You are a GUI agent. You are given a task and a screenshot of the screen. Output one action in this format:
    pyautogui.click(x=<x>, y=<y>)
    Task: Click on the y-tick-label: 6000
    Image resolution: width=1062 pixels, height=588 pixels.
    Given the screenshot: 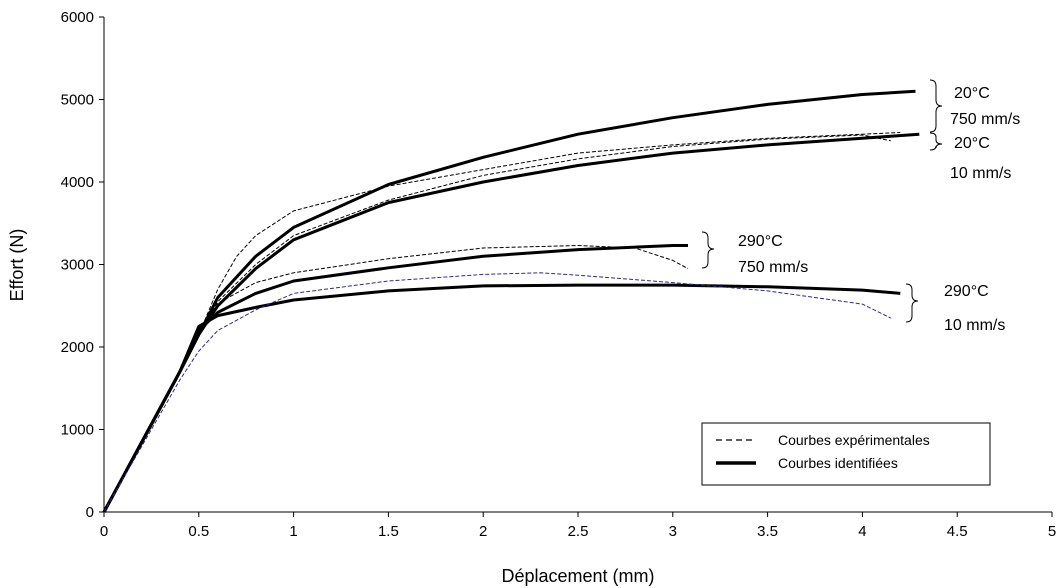 What is the action you would take?
    pyautogui.click(x=77, y=17)
    